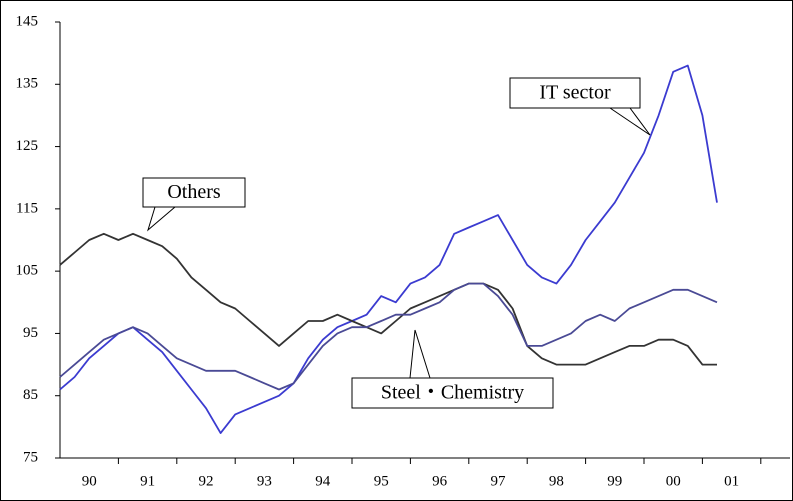  I want to click on x-tick-label: 94, so click(323, 481).